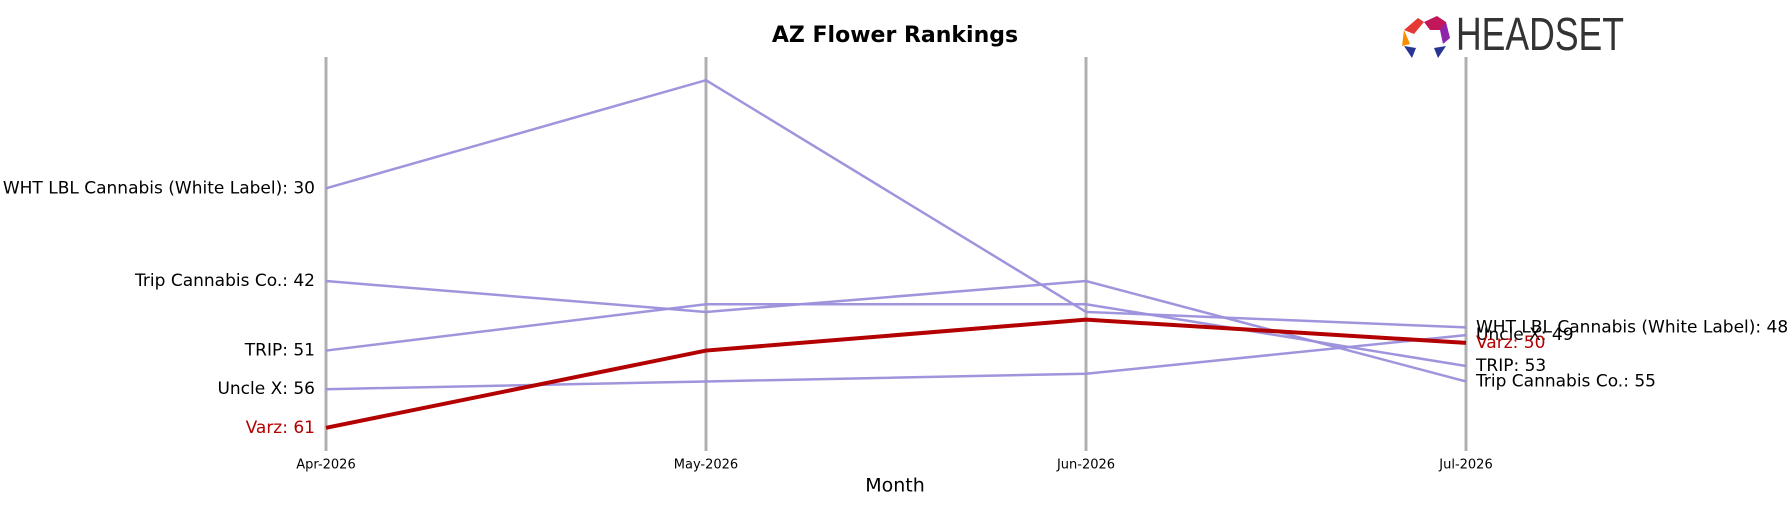  I want to click on chart-title: AZ Flower Rankings, so click(895, 35).